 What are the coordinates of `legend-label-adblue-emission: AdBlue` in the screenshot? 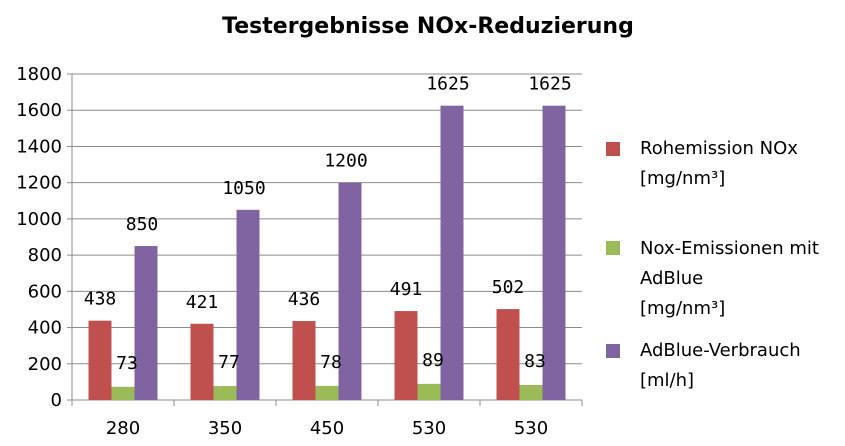 It's located at (671, 278).